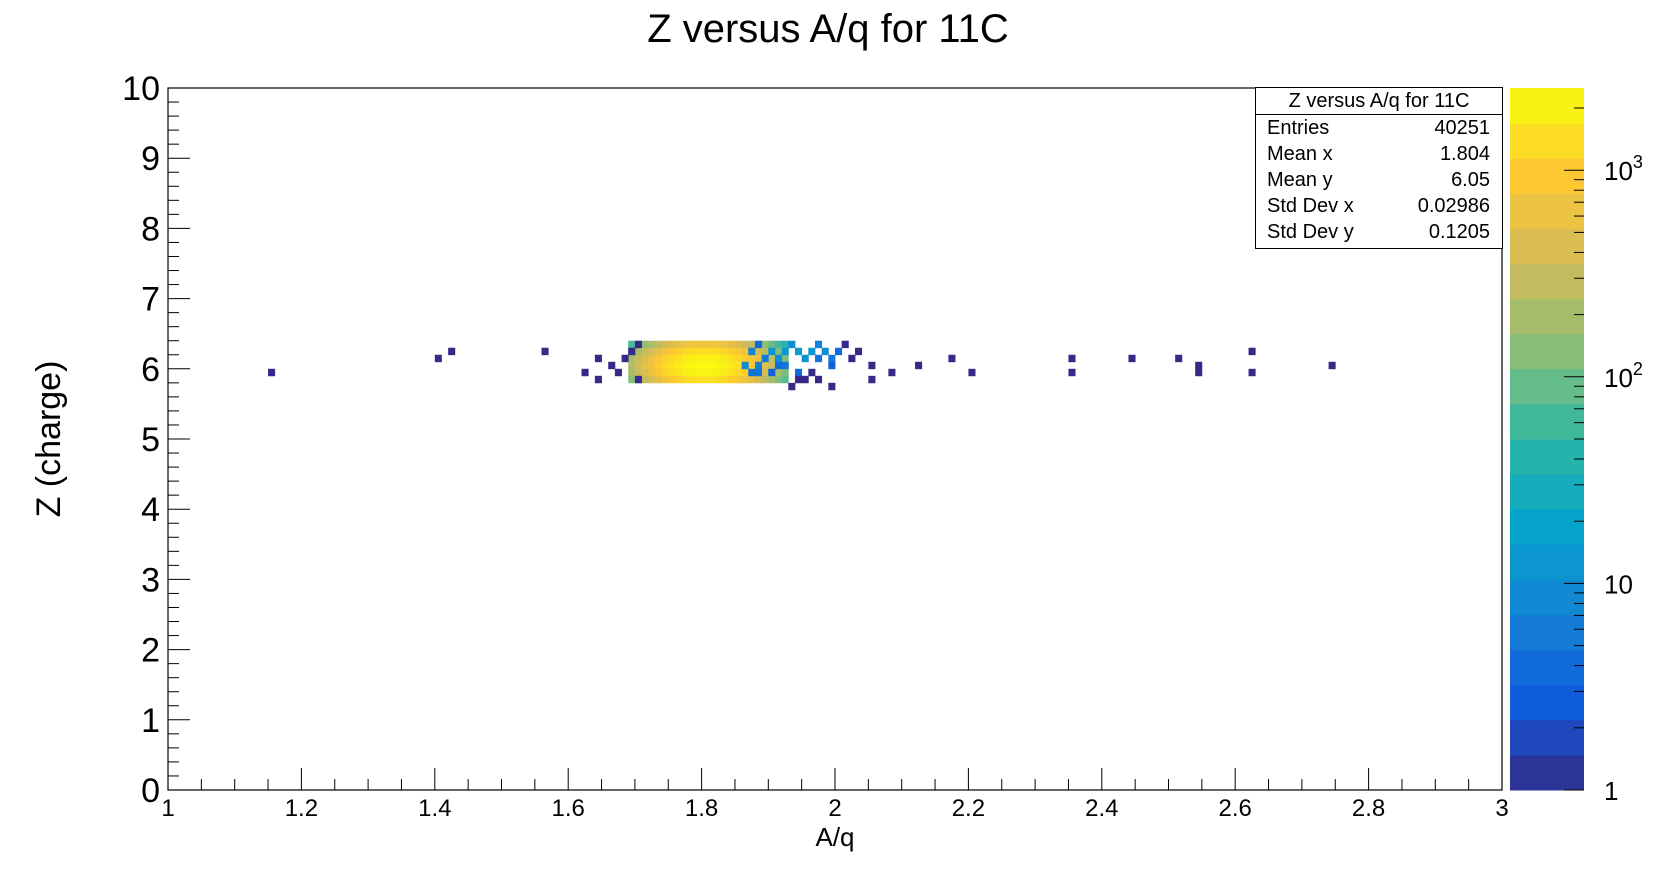 The height and width of the screenshot is (871, 1656). I want to click on x-tick-label: 1.2, so click(301, 808).